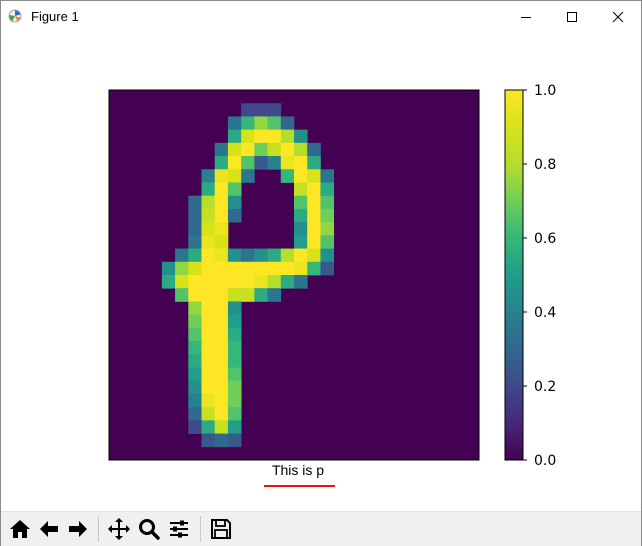 The height and width of the screenshot is (546, 642). I want to click on zoom-button, so click(148, 529).